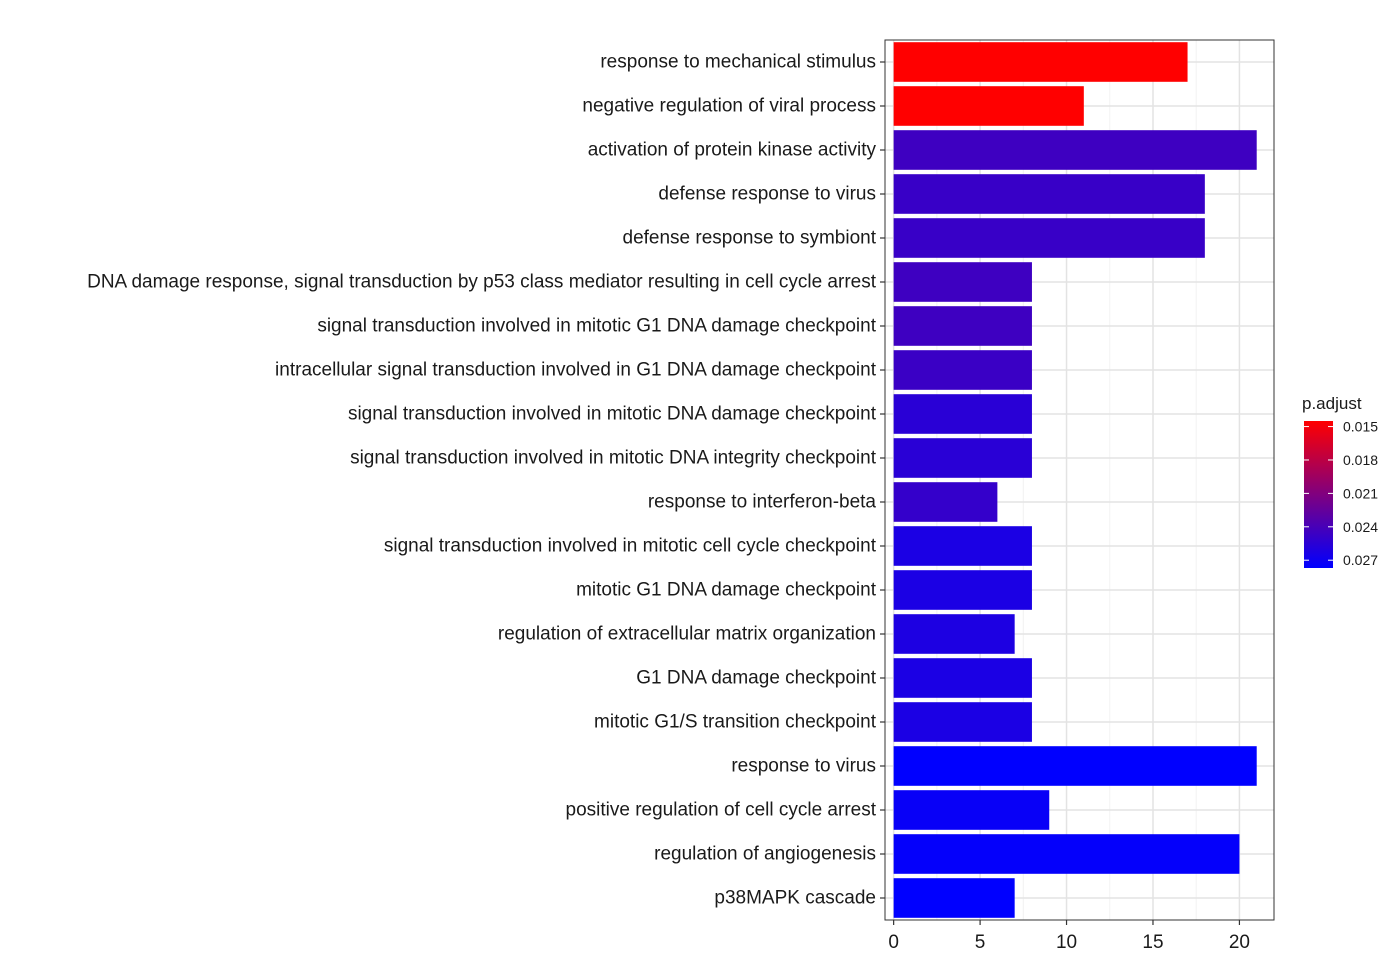 The image size is (1400, 960). Describe the element at coordinates (762, 502) in the screenshot. I see `category-label: response to interferon-beta` at that location.